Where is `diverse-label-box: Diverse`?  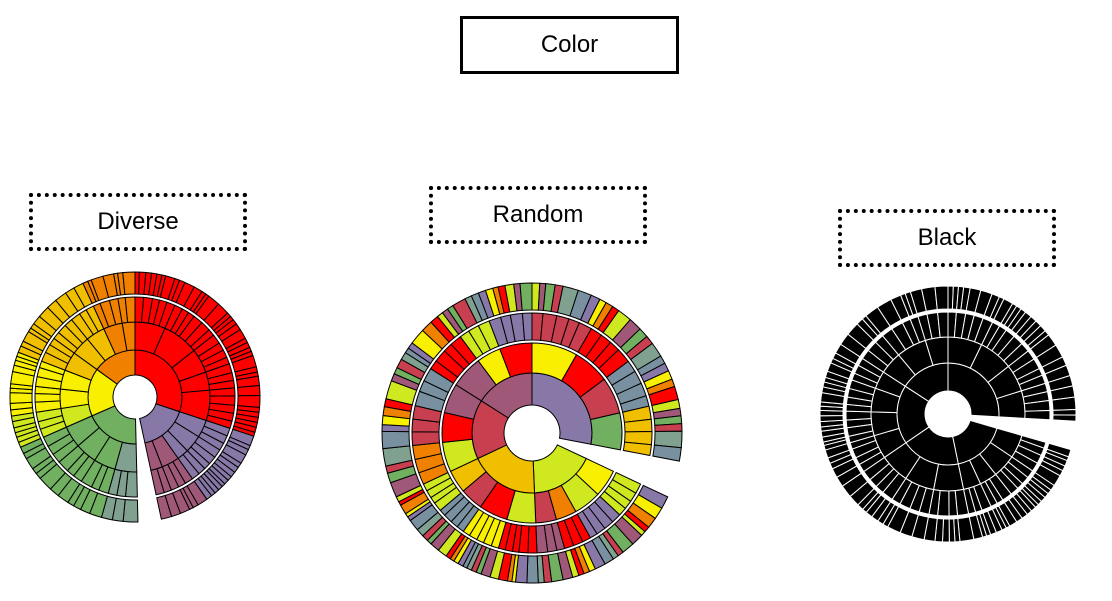 diverse-label-box: Diverse is located at coordinates (138, 222).